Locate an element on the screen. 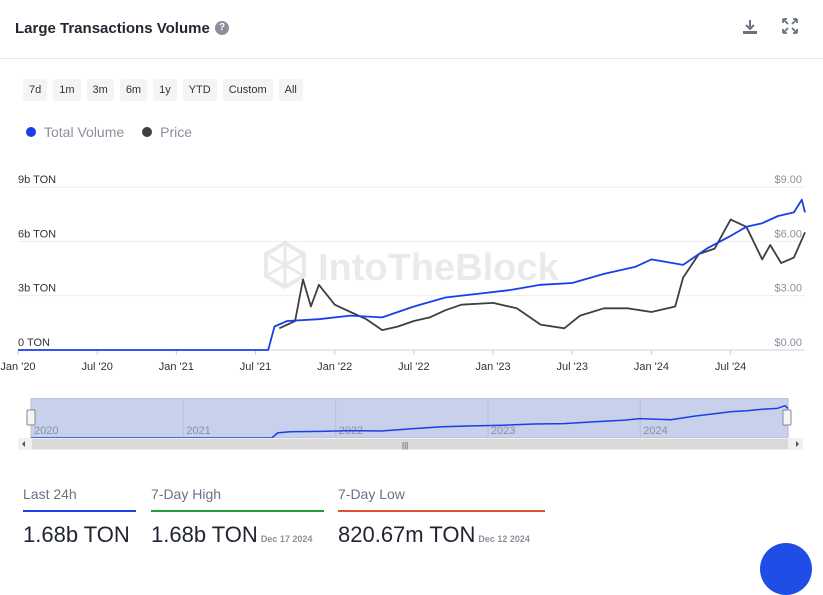  range-selector: 7d 1m 3m 6m 1y YTD Custom All is located at coordinates (163, 90).